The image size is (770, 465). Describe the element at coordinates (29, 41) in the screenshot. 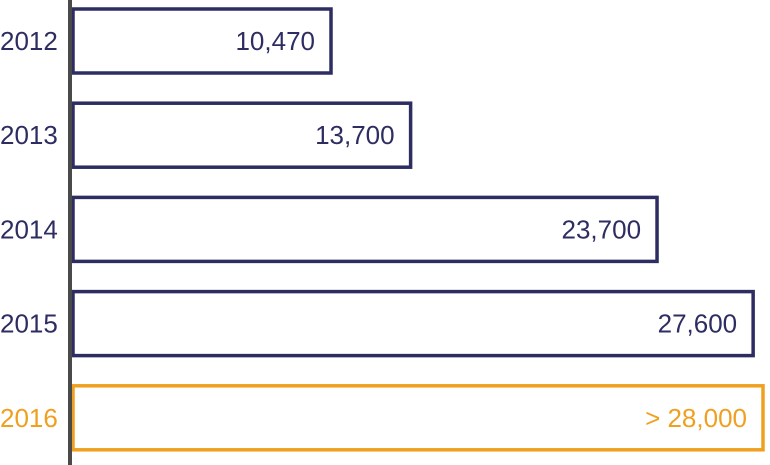

I see `category-label-2012: 2012` at that location.